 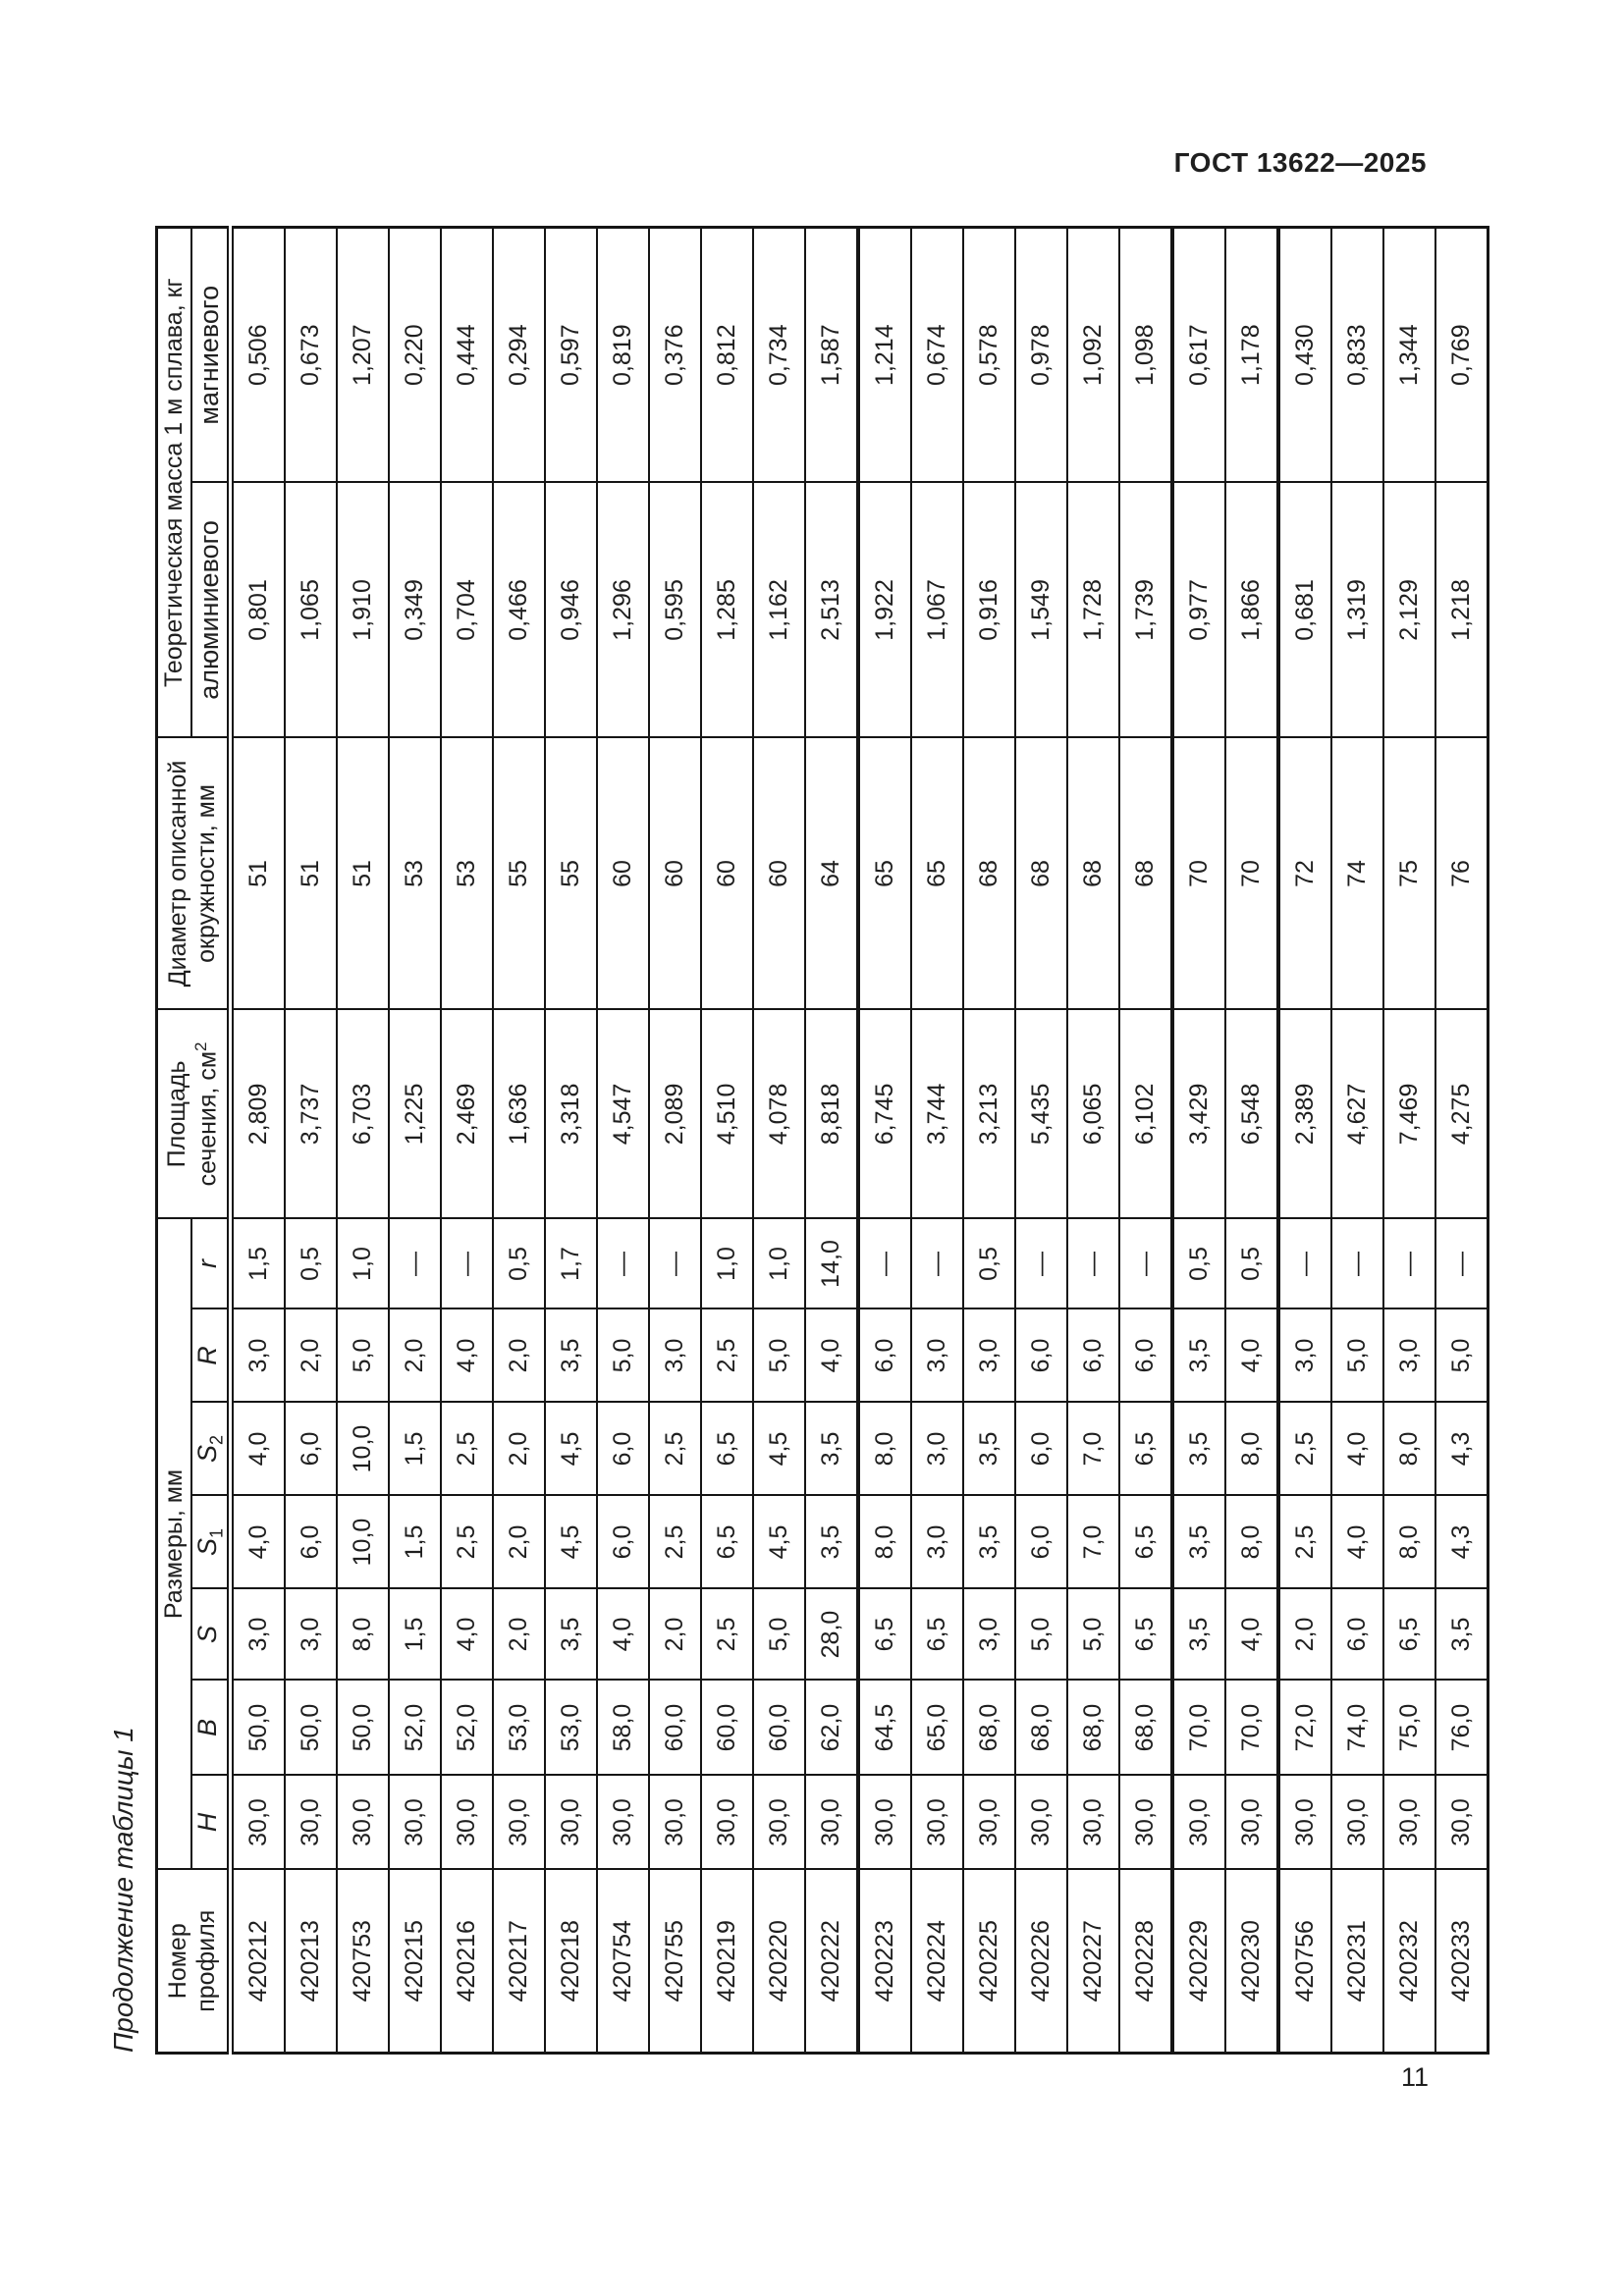 I want to click on value-cell: 1,344, so click(x=1409, y=355).